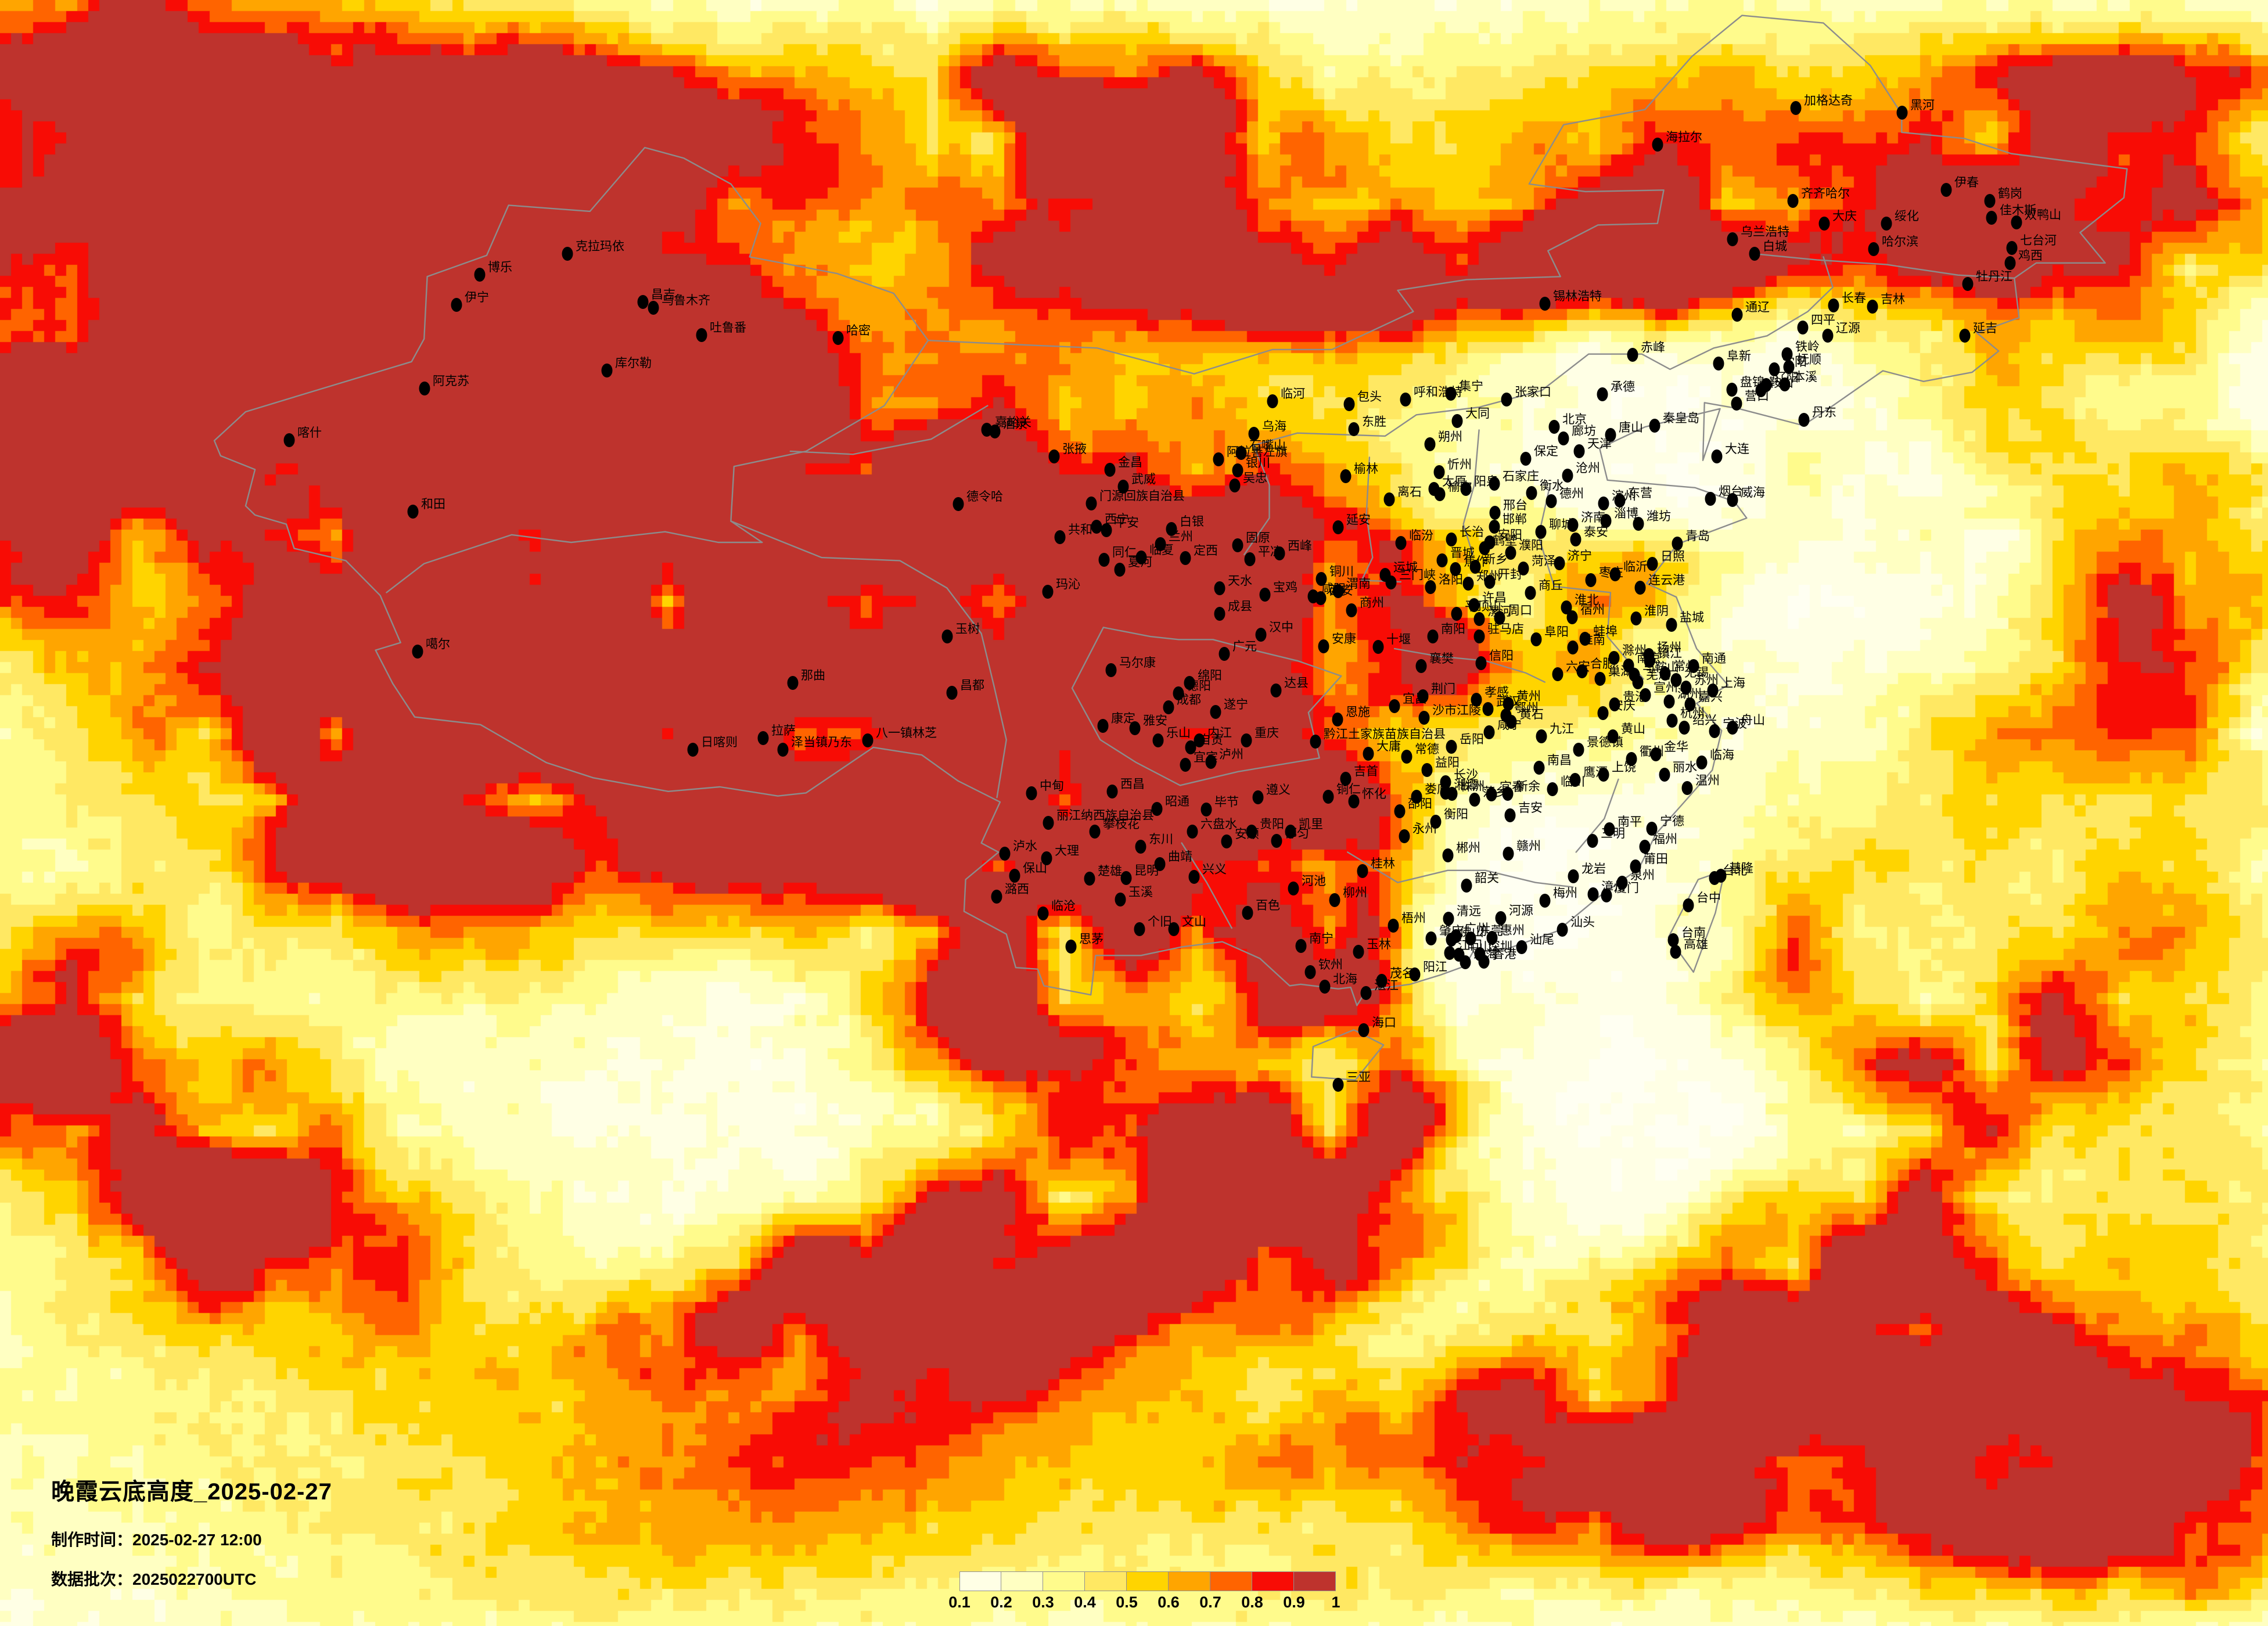  What do you see at coordinates (2003, 198) in the screenshot?
I see `city-marker: 鹤岗` at bounding box center [2003, 198].